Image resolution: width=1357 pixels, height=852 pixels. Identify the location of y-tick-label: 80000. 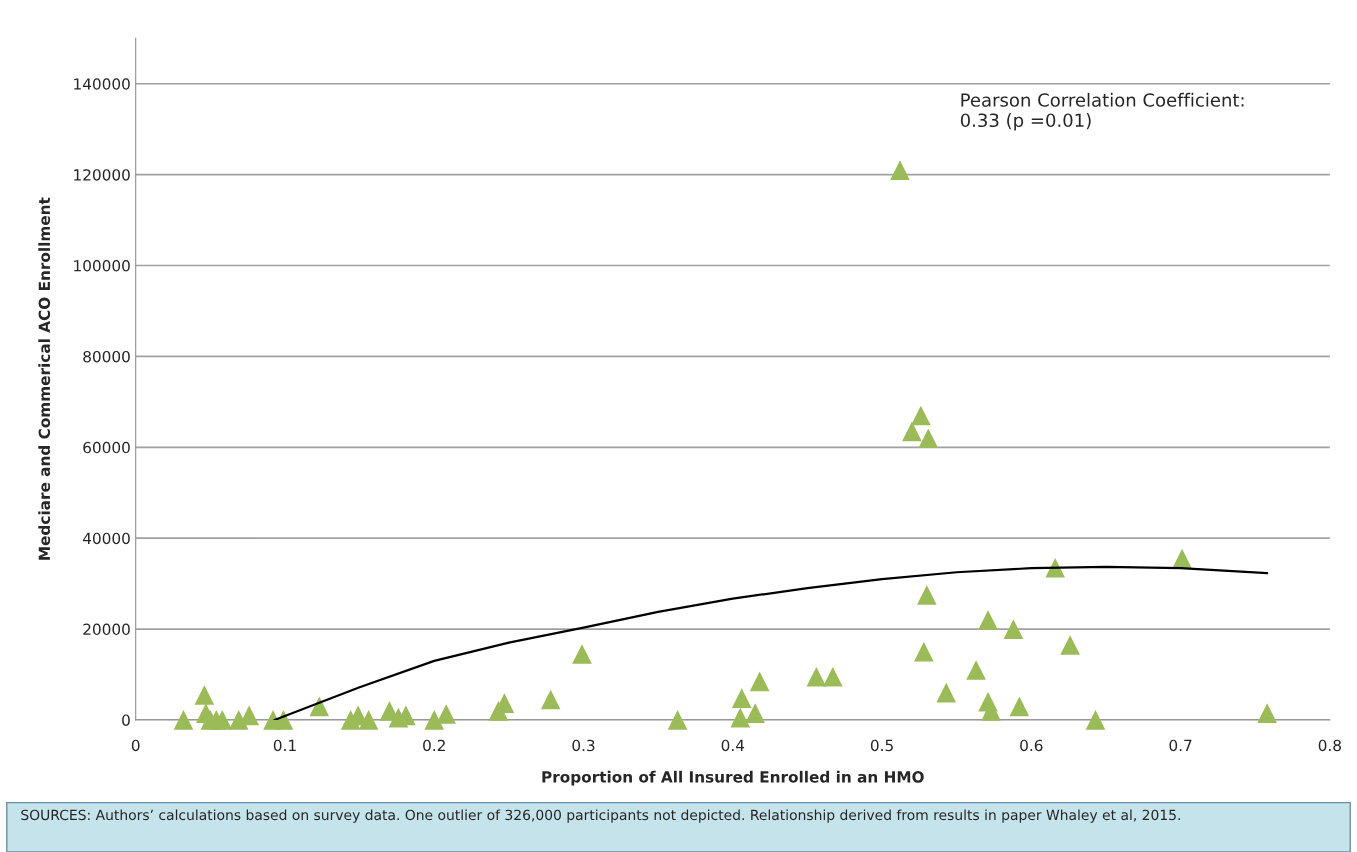
(106, 356).